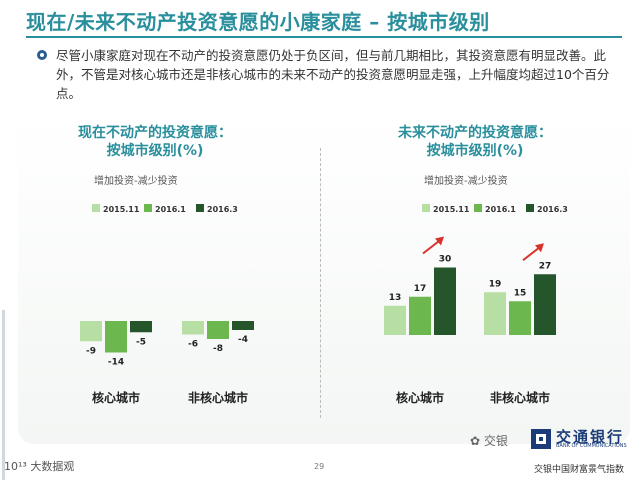 The width and height of the screenshot is (640, 480). I want to click on title-rule, so click(324, 37).